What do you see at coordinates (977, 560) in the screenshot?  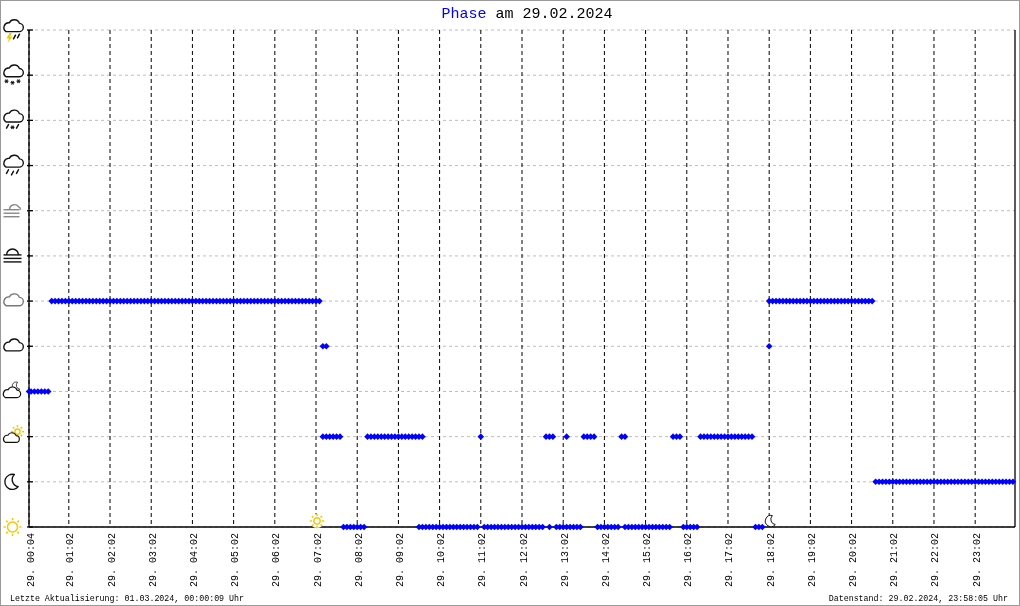 I see `x-tick-label: 29. 23:02` at bounding box center [977, 560].